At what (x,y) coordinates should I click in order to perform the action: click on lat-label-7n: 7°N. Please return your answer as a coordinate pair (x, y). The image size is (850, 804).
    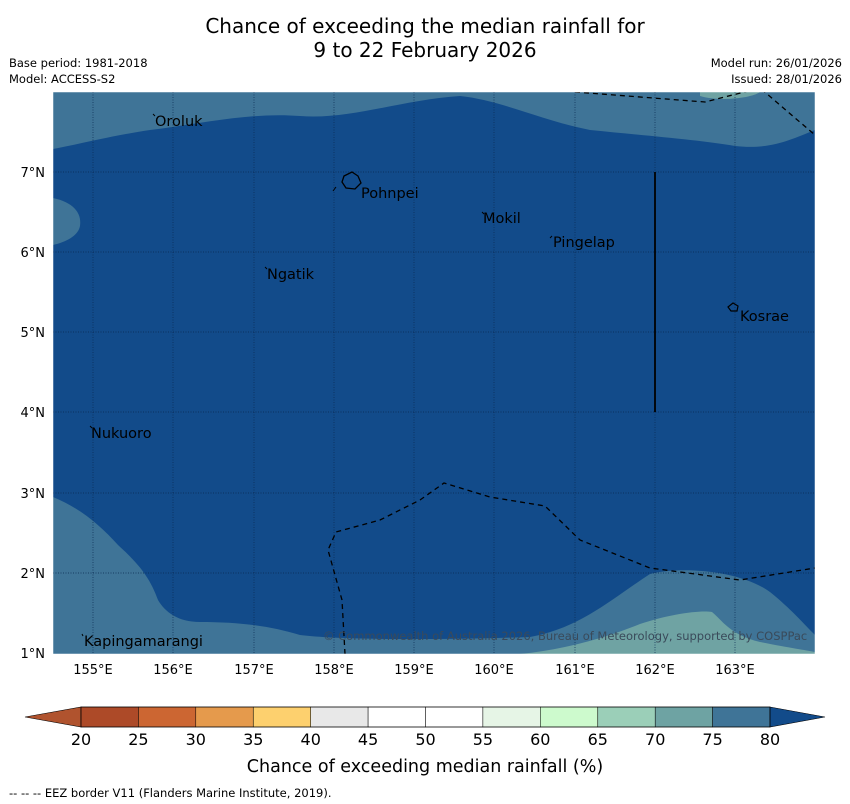
    Looking at the image, I should click on (33, 173).